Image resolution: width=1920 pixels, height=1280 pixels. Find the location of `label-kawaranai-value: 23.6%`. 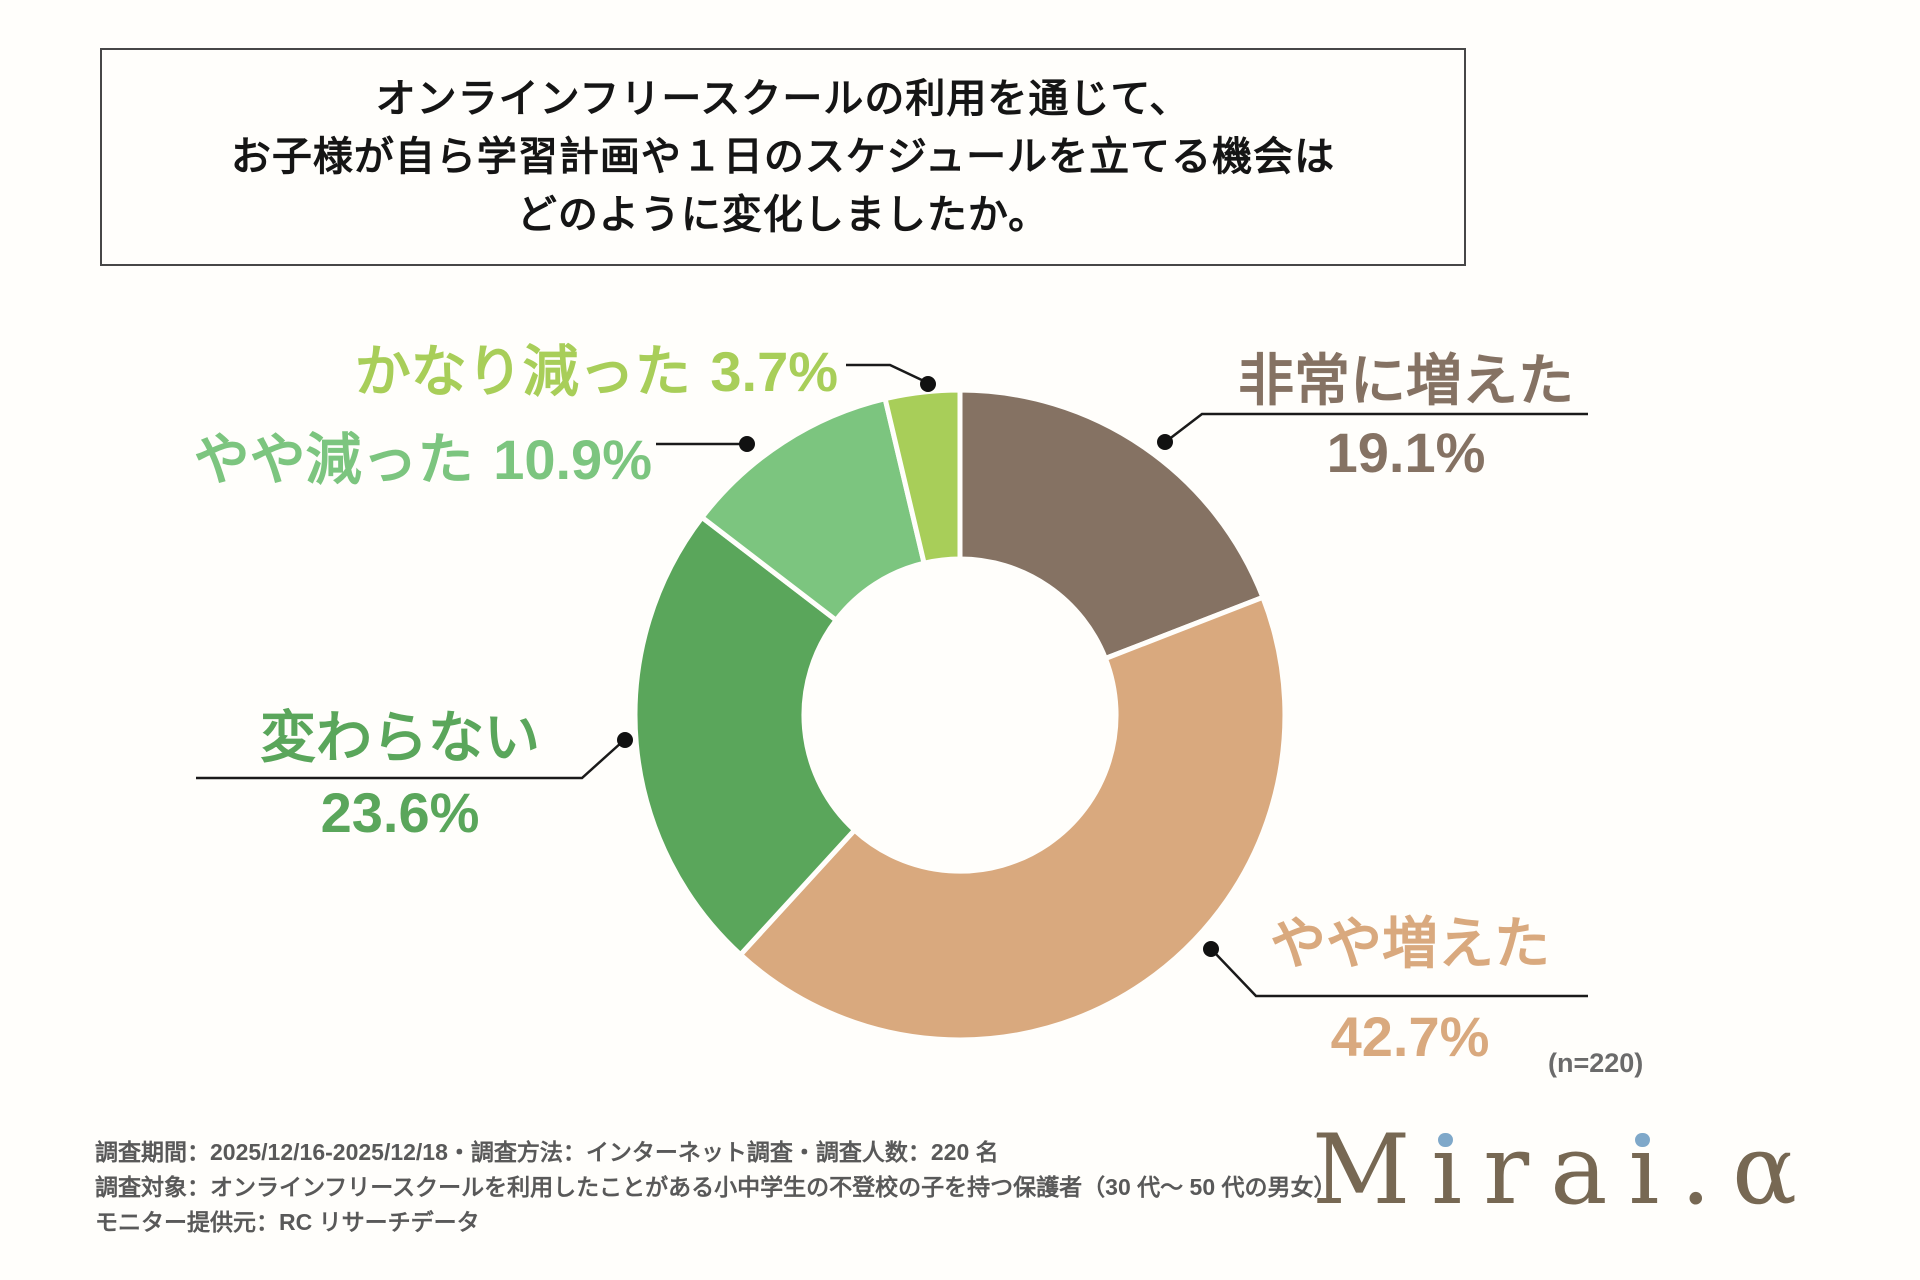

label-kawaranai-value: 23.6% is located at coordinates (400, 812).